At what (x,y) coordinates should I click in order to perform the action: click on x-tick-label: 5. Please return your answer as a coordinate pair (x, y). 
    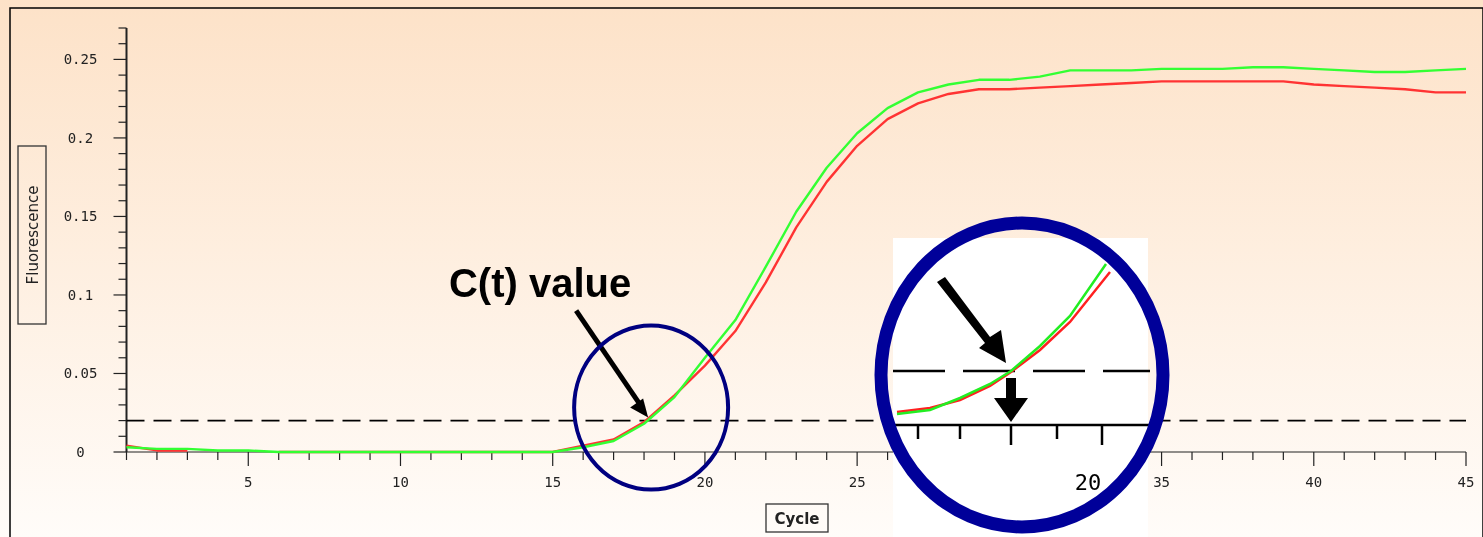
    Looking at the image, I should click on (248, 482).